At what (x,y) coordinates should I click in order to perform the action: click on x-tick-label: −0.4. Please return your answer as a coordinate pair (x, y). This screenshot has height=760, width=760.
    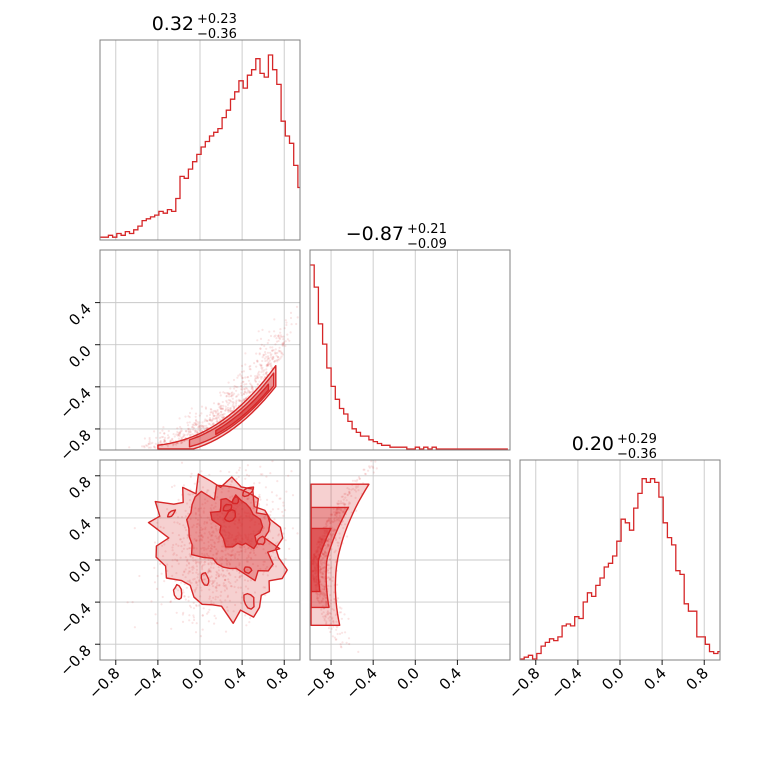
    Looking at the image, I should click on (361, 683).